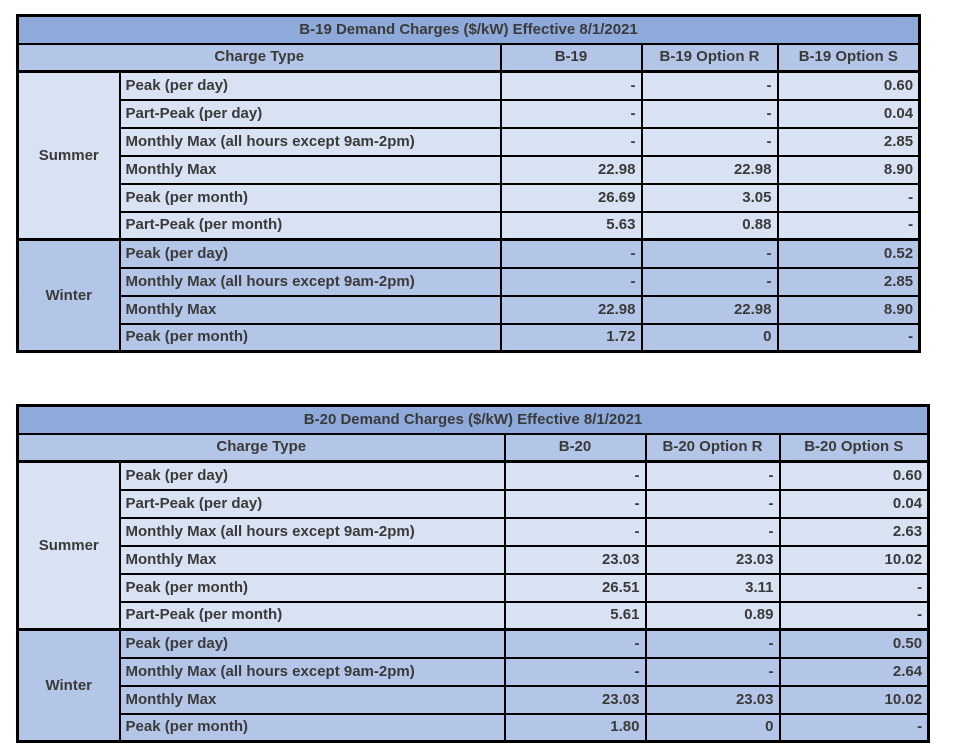 This screenshot has width=971, height=756. What do you see at coordinates (712, 615) in the screenshot?
I see `value-cell: 0.89` at bounding box center [712, 615].